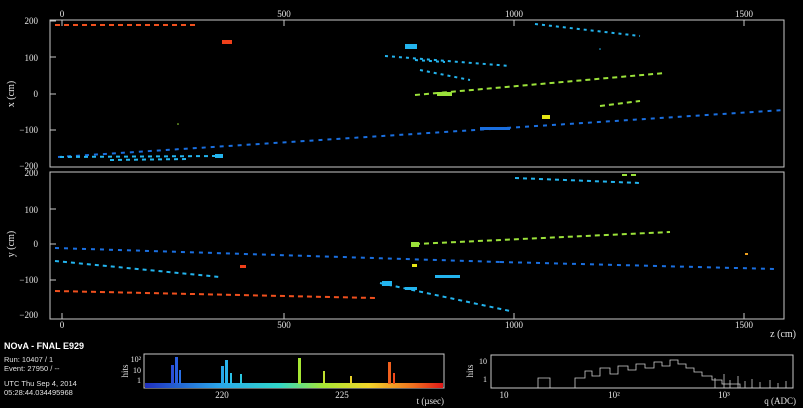  Describe the element at coordinates (470, 371) in the screenshot. I see `charge-hist-ylabel: hits` at that location.